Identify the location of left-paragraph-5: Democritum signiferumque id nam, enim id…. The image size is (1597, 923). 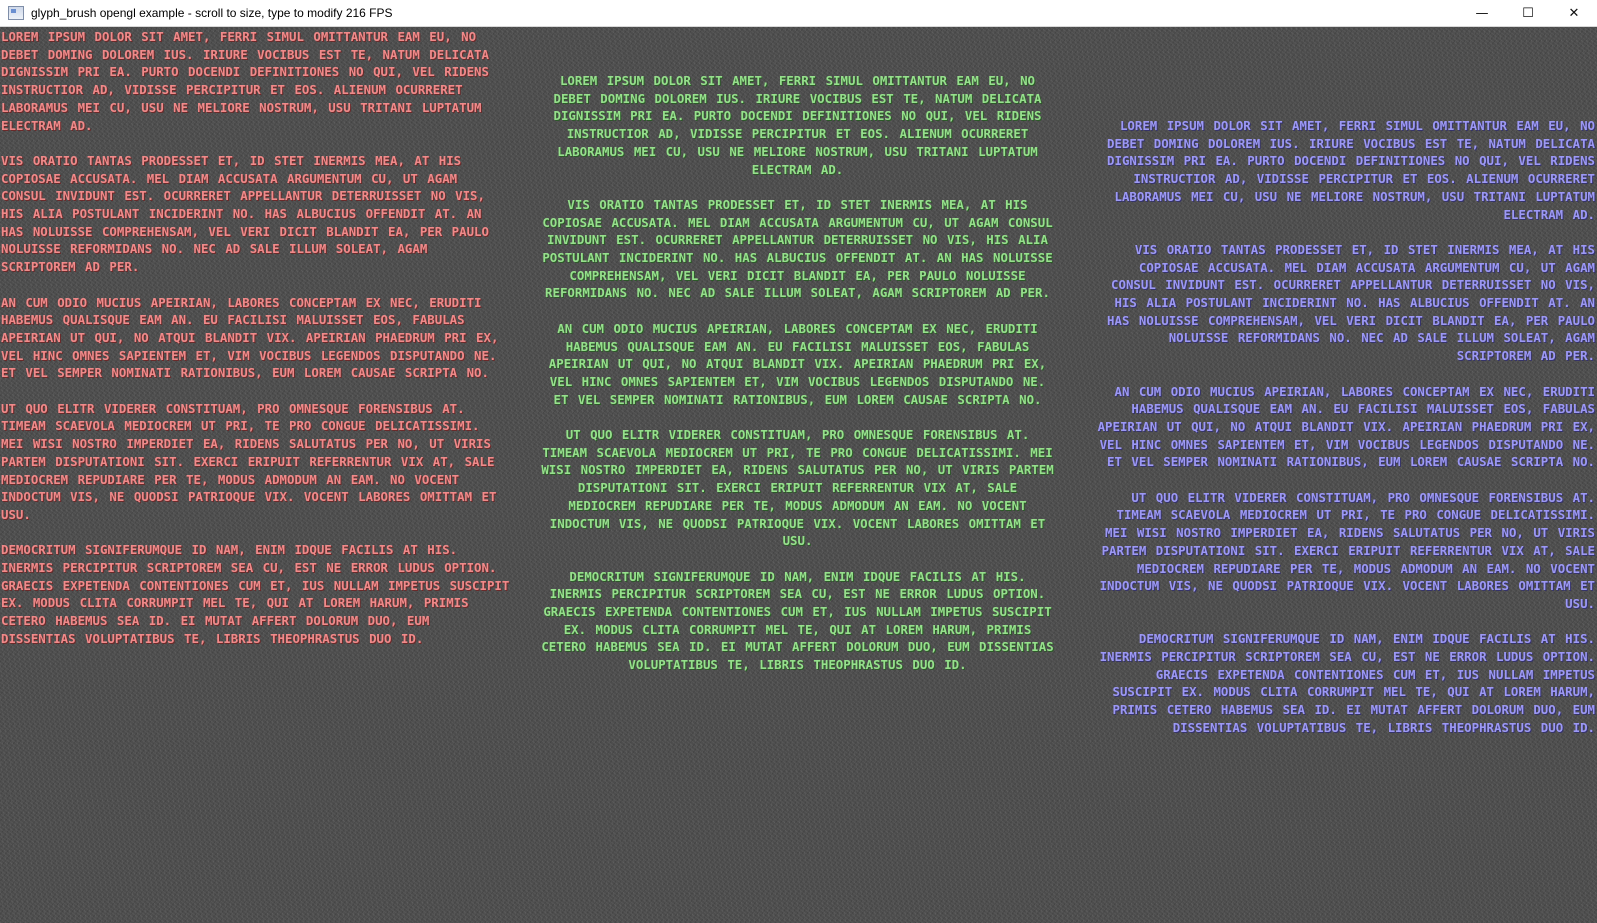
(255, 594).